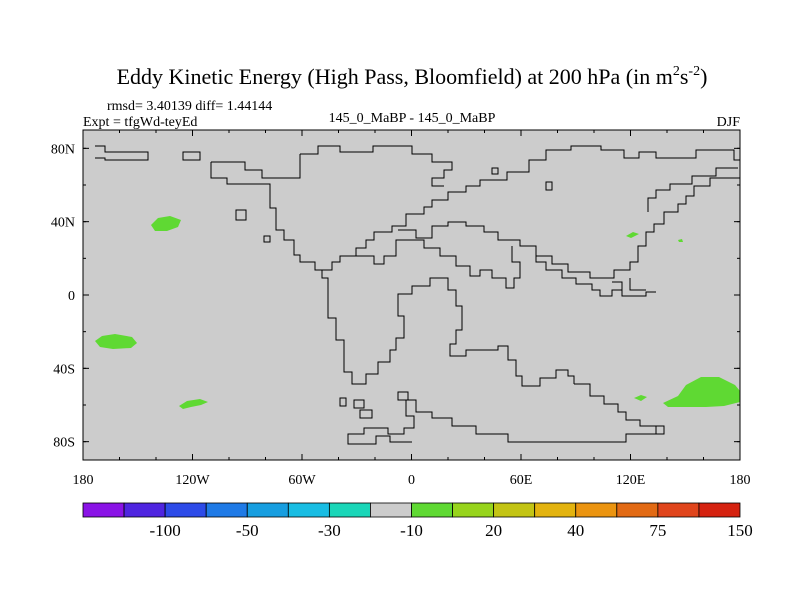 Image resolution: width=800 pixels, height=600 pixels. What do you see at coordinates (676, 71) in the screenshot?
I see `chart-title-sup1: 2` at bounding box center [676, 71].